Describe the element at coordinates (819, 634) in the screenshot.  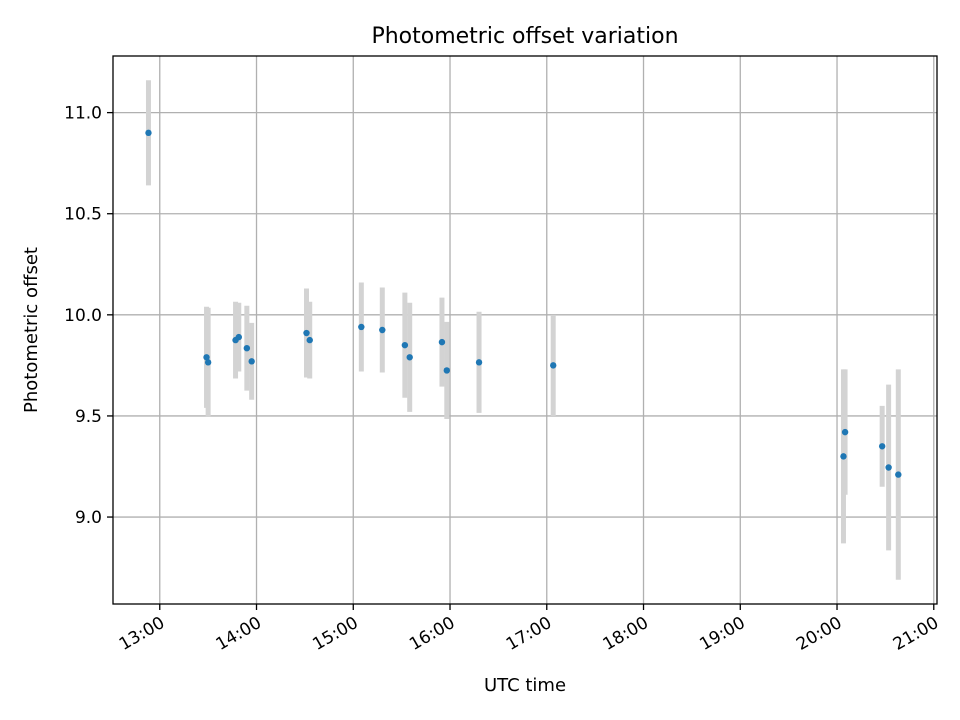
I see `x-tick-label: 20:00` at that location.